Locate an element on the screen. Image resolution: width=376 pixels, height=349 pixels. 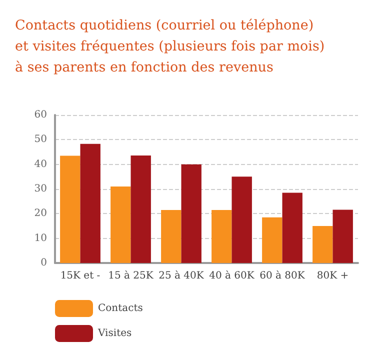
chart-title: Contacts quotidiens (courriel ou téléphone) et visites fréquentes (plusieurs fois par mois) à ses parents en fonction des revenus is located at coordinates (170, 47).